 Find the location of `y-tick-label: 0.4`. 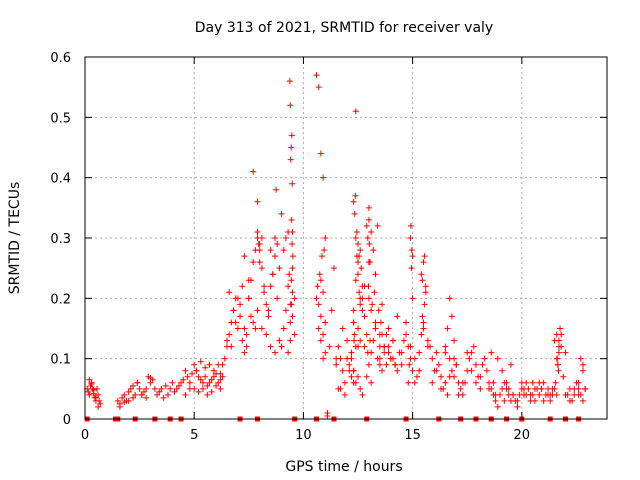

y-tick-label: 0.4 is located at coordinates (60, 179).